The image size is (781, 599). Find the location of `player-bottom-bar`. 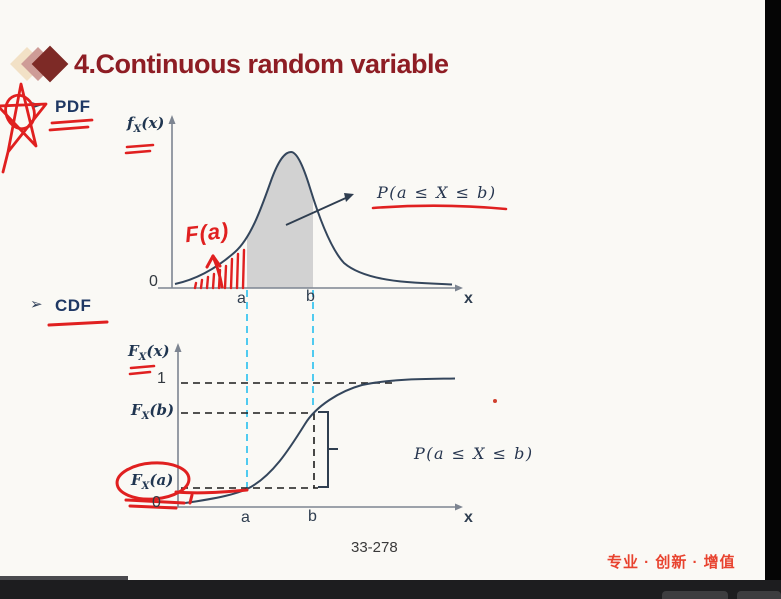

player-bottom-bar is located at coordinates (390, 589).